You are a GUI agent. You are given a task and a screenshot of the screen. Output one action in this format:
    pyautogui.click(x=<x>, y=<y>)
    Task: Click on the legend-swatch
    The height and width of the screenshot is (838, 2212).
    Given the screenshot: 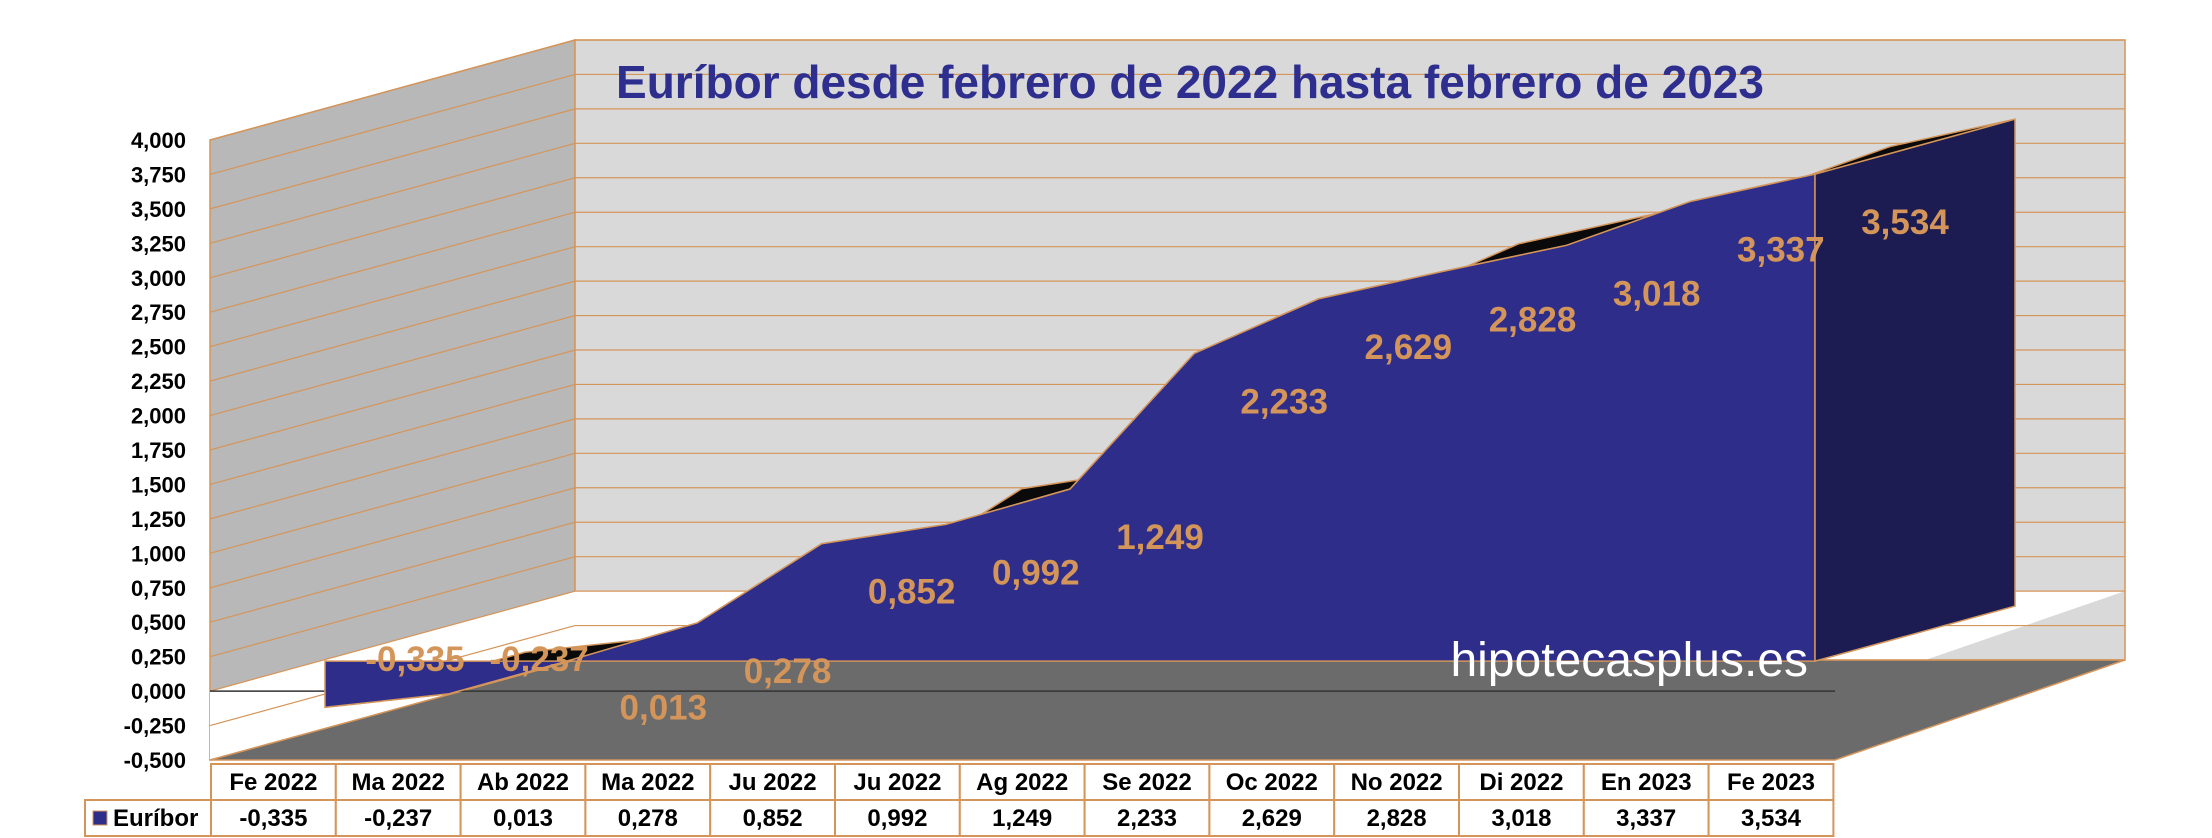 What is the action you would take?
    pyautogui.click(x=100, y=818)
    